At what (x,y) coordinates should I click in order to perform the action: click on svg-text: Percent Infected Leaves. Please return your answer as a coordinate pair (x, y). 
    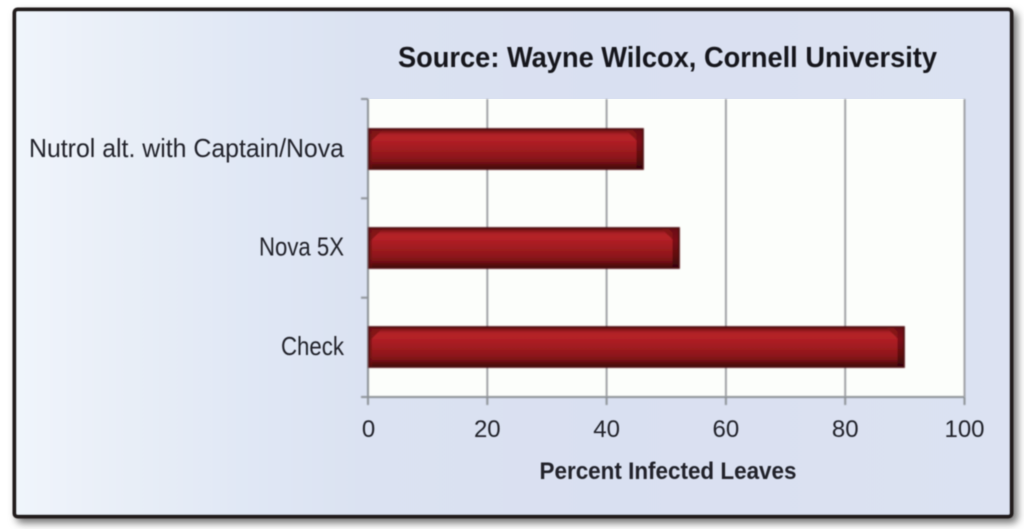
    Looking at the image, I should click on (668, 471).